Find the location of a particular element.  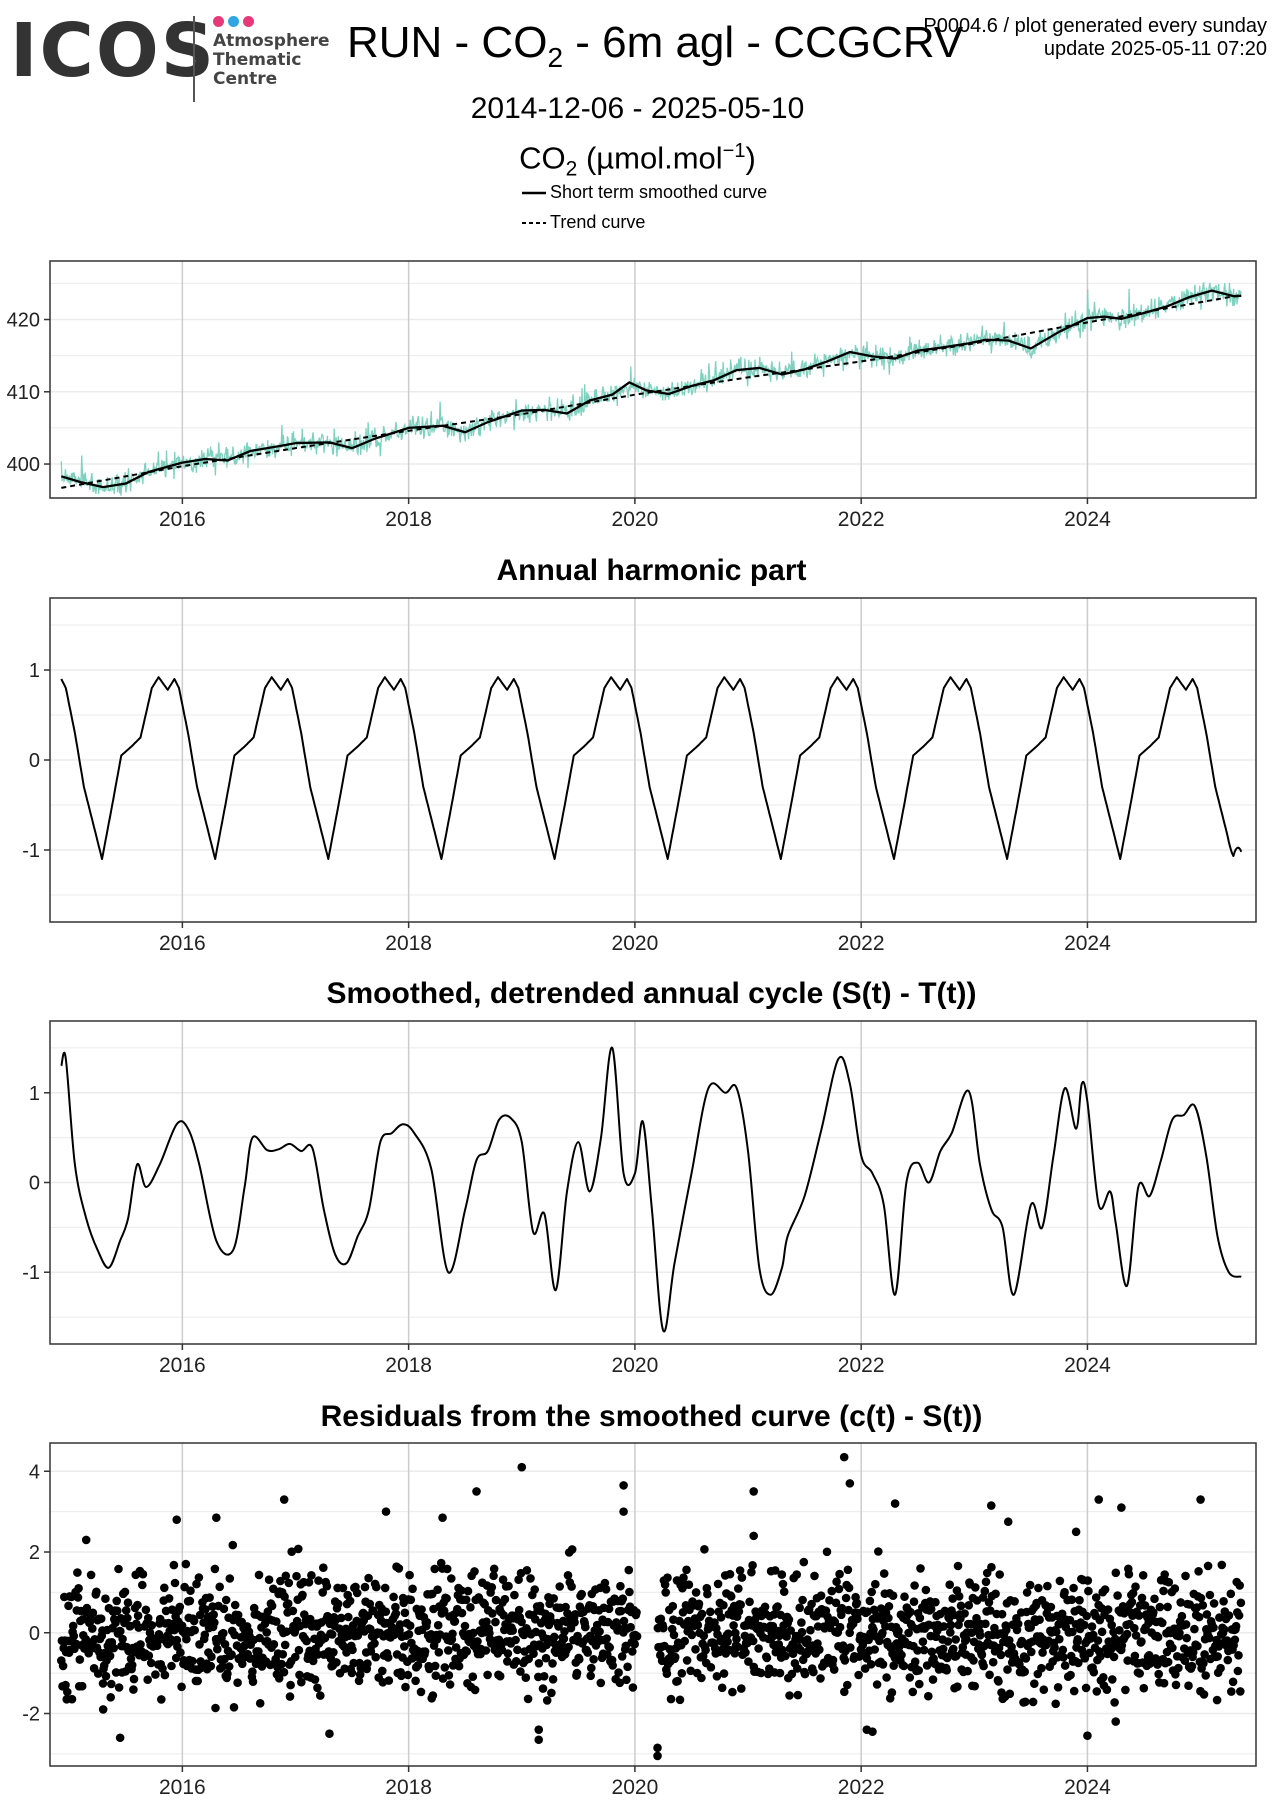

logo-dot-blue is located at coordinates (233, 21).